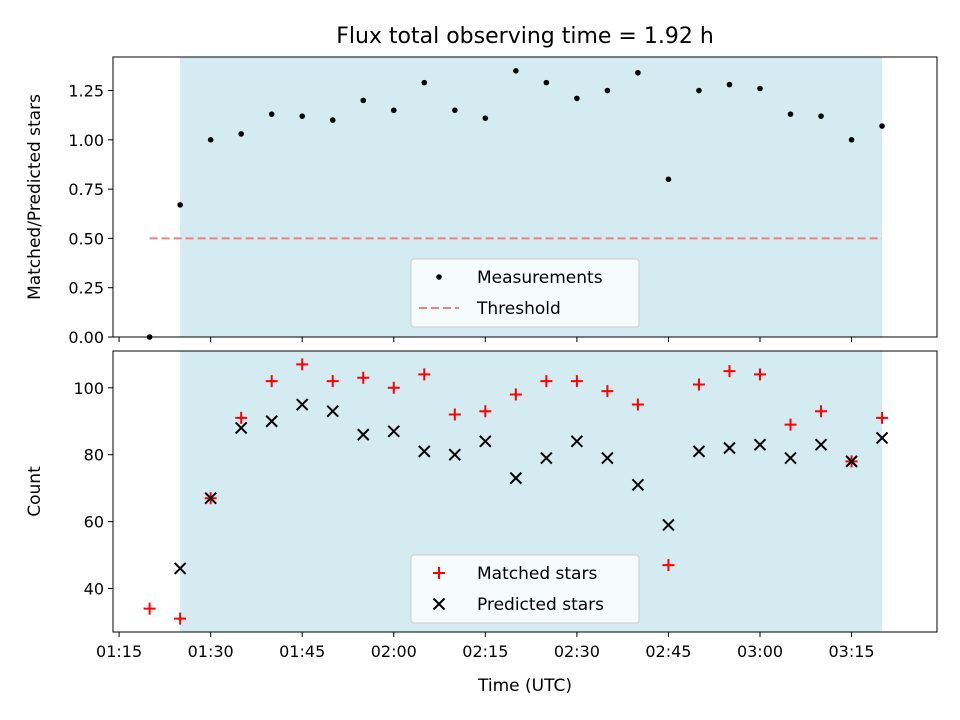  Describe the element at coordinates (851, 651) in the screenshot. I see `x-tick-label: 03:15` at that location.